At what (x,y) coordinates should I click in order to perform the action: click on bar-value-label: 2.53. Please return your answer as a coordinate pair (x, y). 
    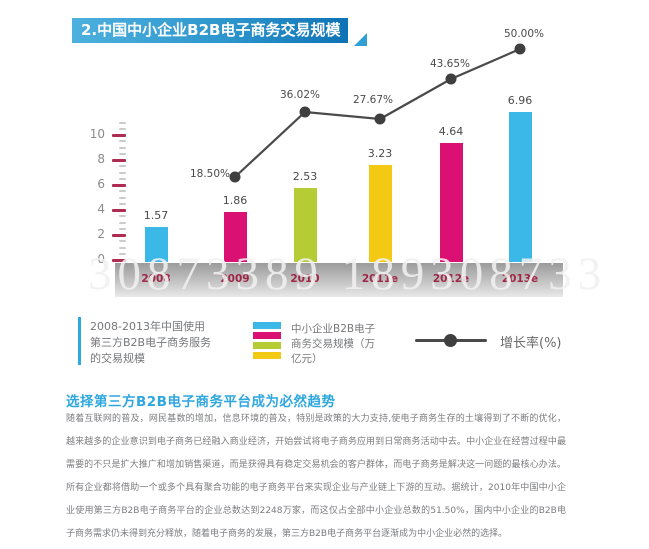
    Looking at the image, I should click on (305, 176).